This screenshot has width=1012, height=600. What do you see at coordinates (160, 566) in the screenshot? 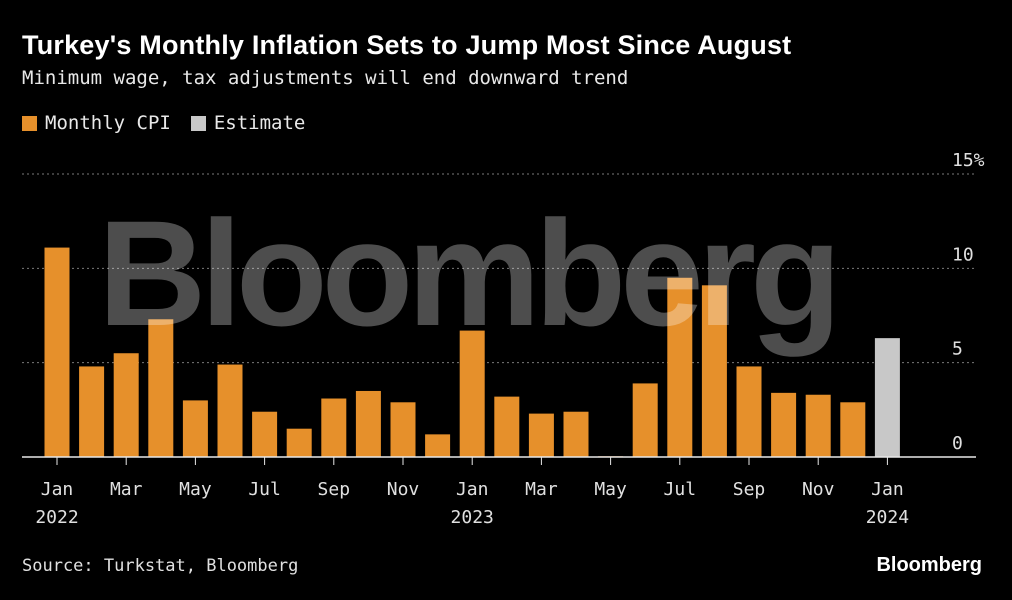
I see `source-note: Source: Turkstat, Bloomberg` at bounding box center [160, 566].